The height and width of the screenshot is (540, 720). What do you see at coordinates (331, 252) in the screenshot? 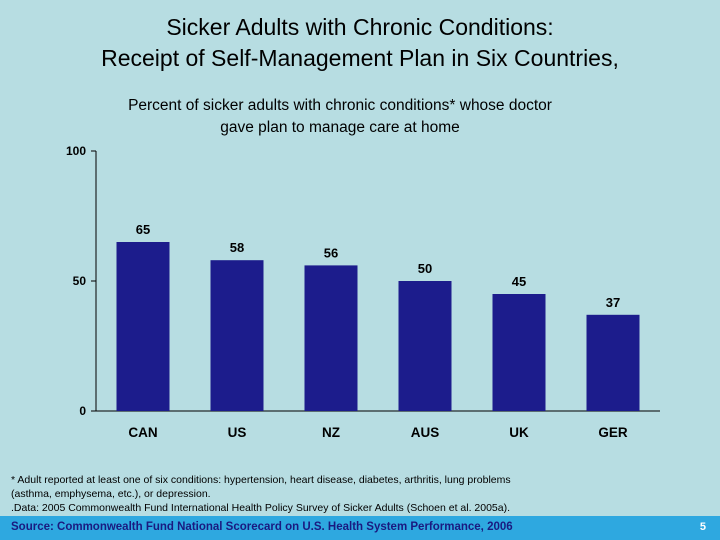
I see `data-label: 56` at bounding box center [331, 252].